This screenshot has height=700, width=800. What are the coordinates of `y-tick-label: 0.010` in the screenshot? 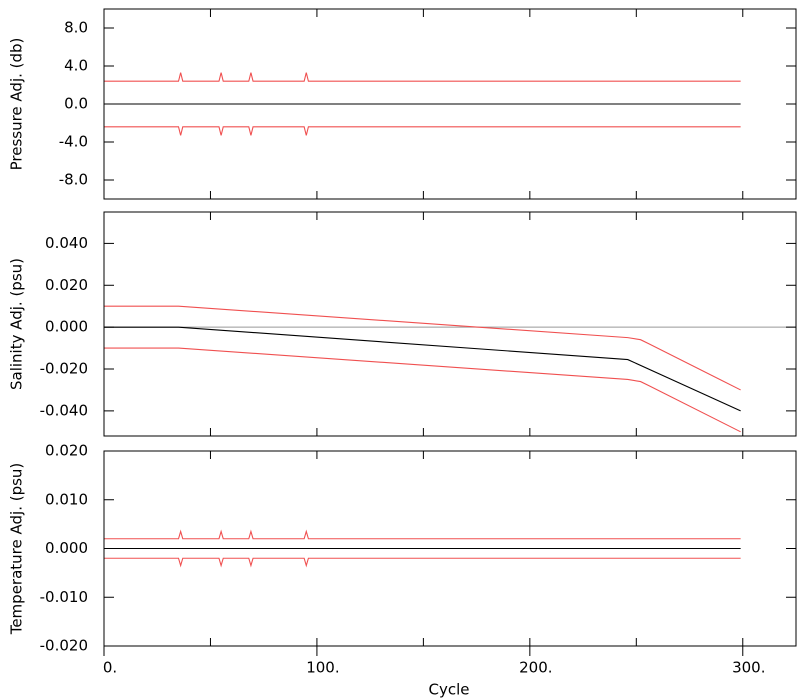 It's located at (66, 499).